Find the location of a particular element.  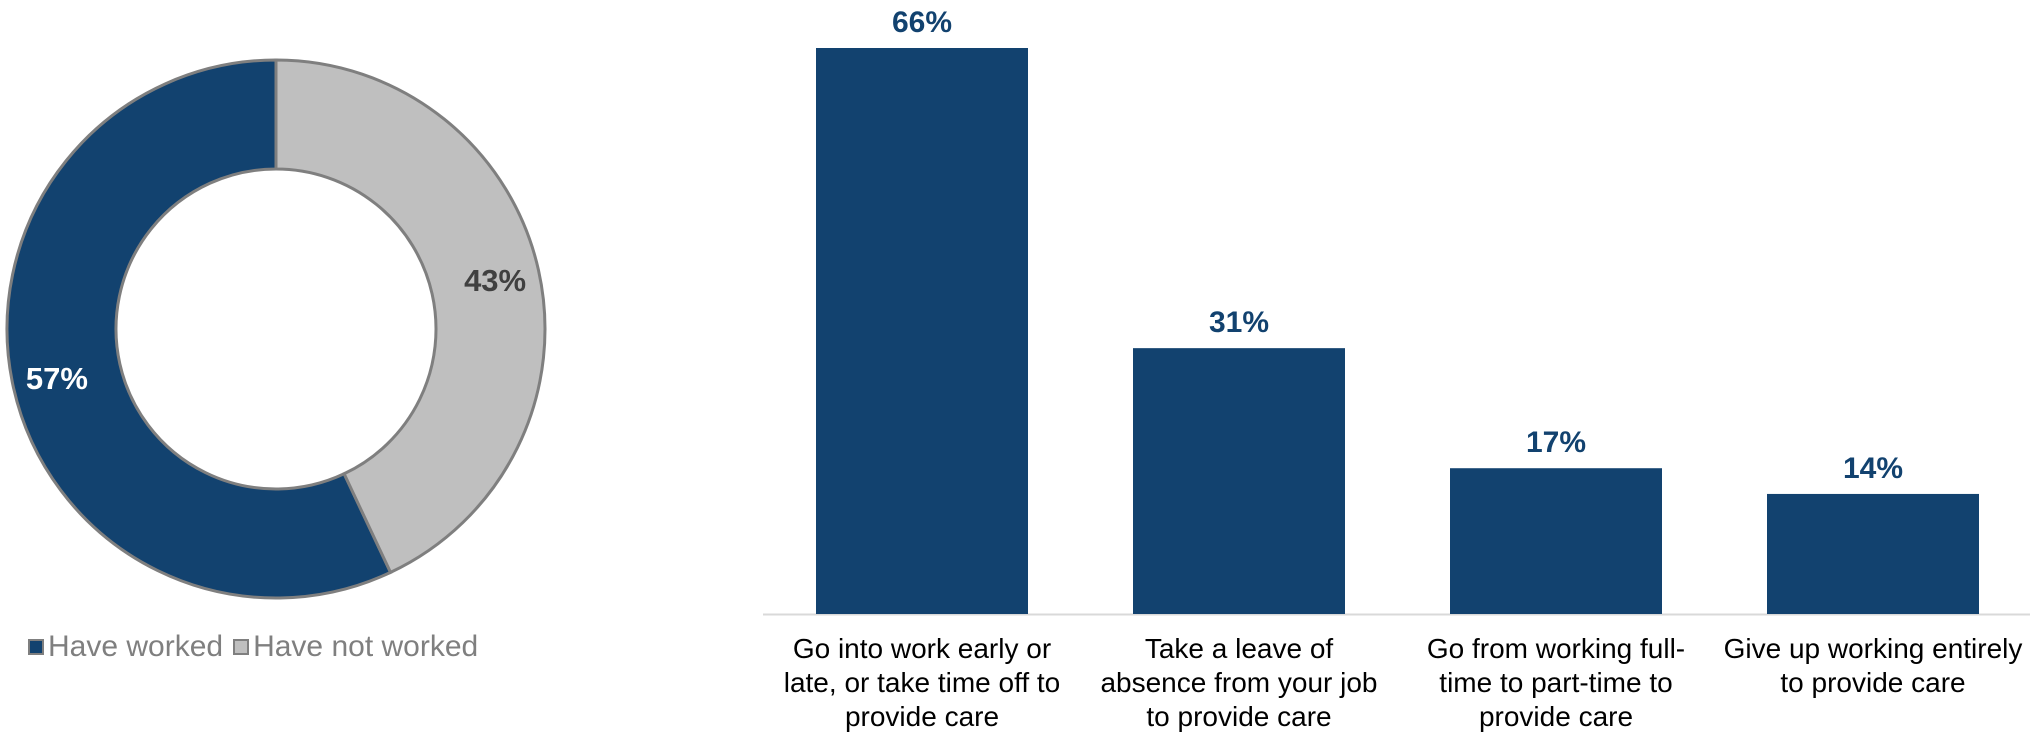

category-label-line: Give up working entirely is located at coordinates (1873, 648).